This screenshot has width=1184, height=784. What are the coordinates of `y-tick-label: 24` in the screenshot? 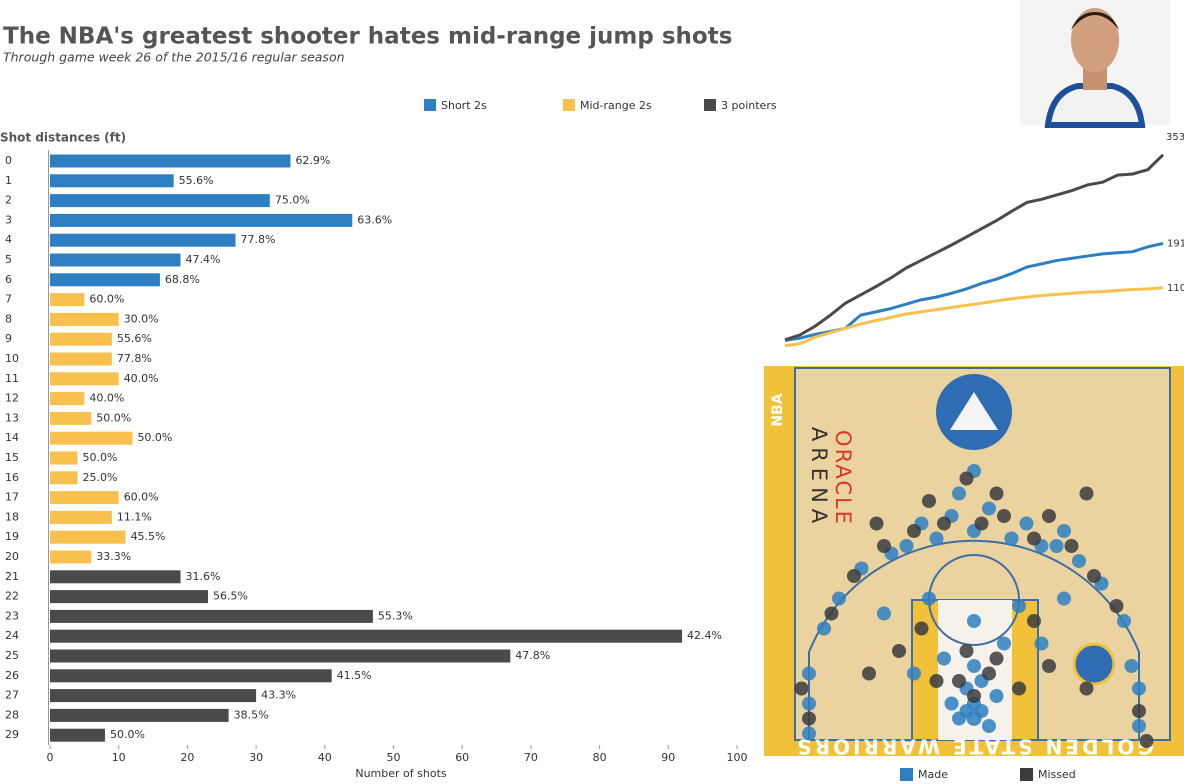 It's located at (12, 635).